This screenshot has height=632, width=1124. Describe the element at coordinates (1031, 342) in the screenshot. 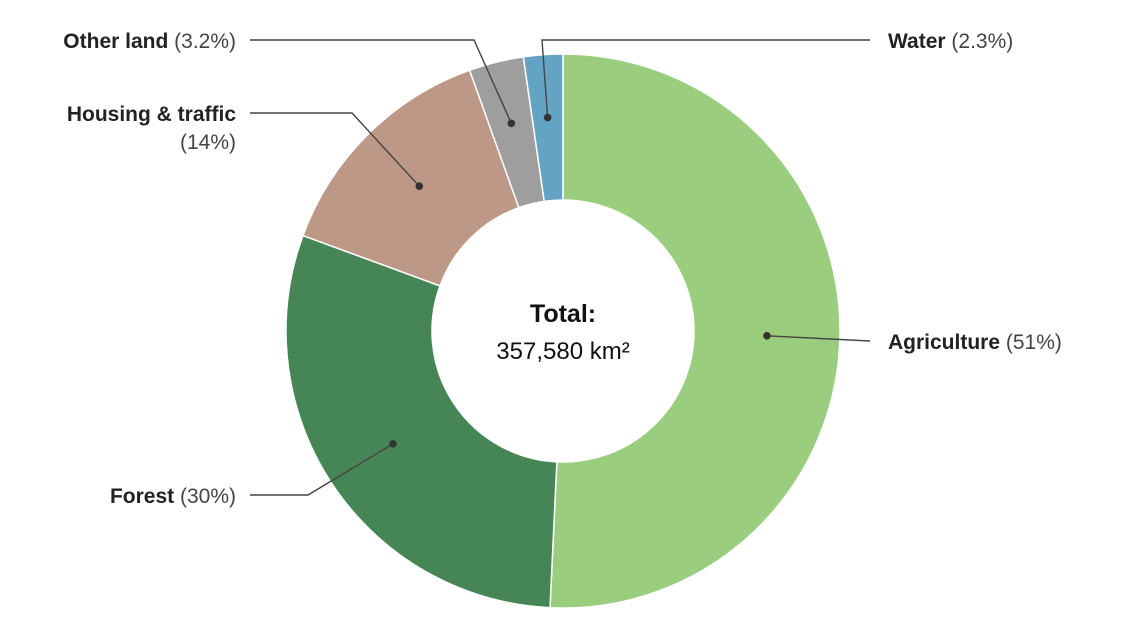

I see `label-percent-agriculture: (51%)` at that location.